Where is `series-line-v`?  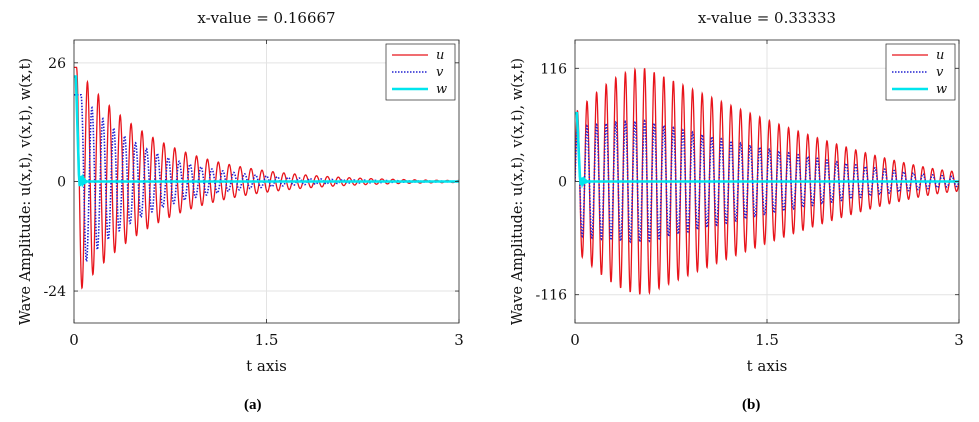 series-line-v is located at coordinates (767, 181).